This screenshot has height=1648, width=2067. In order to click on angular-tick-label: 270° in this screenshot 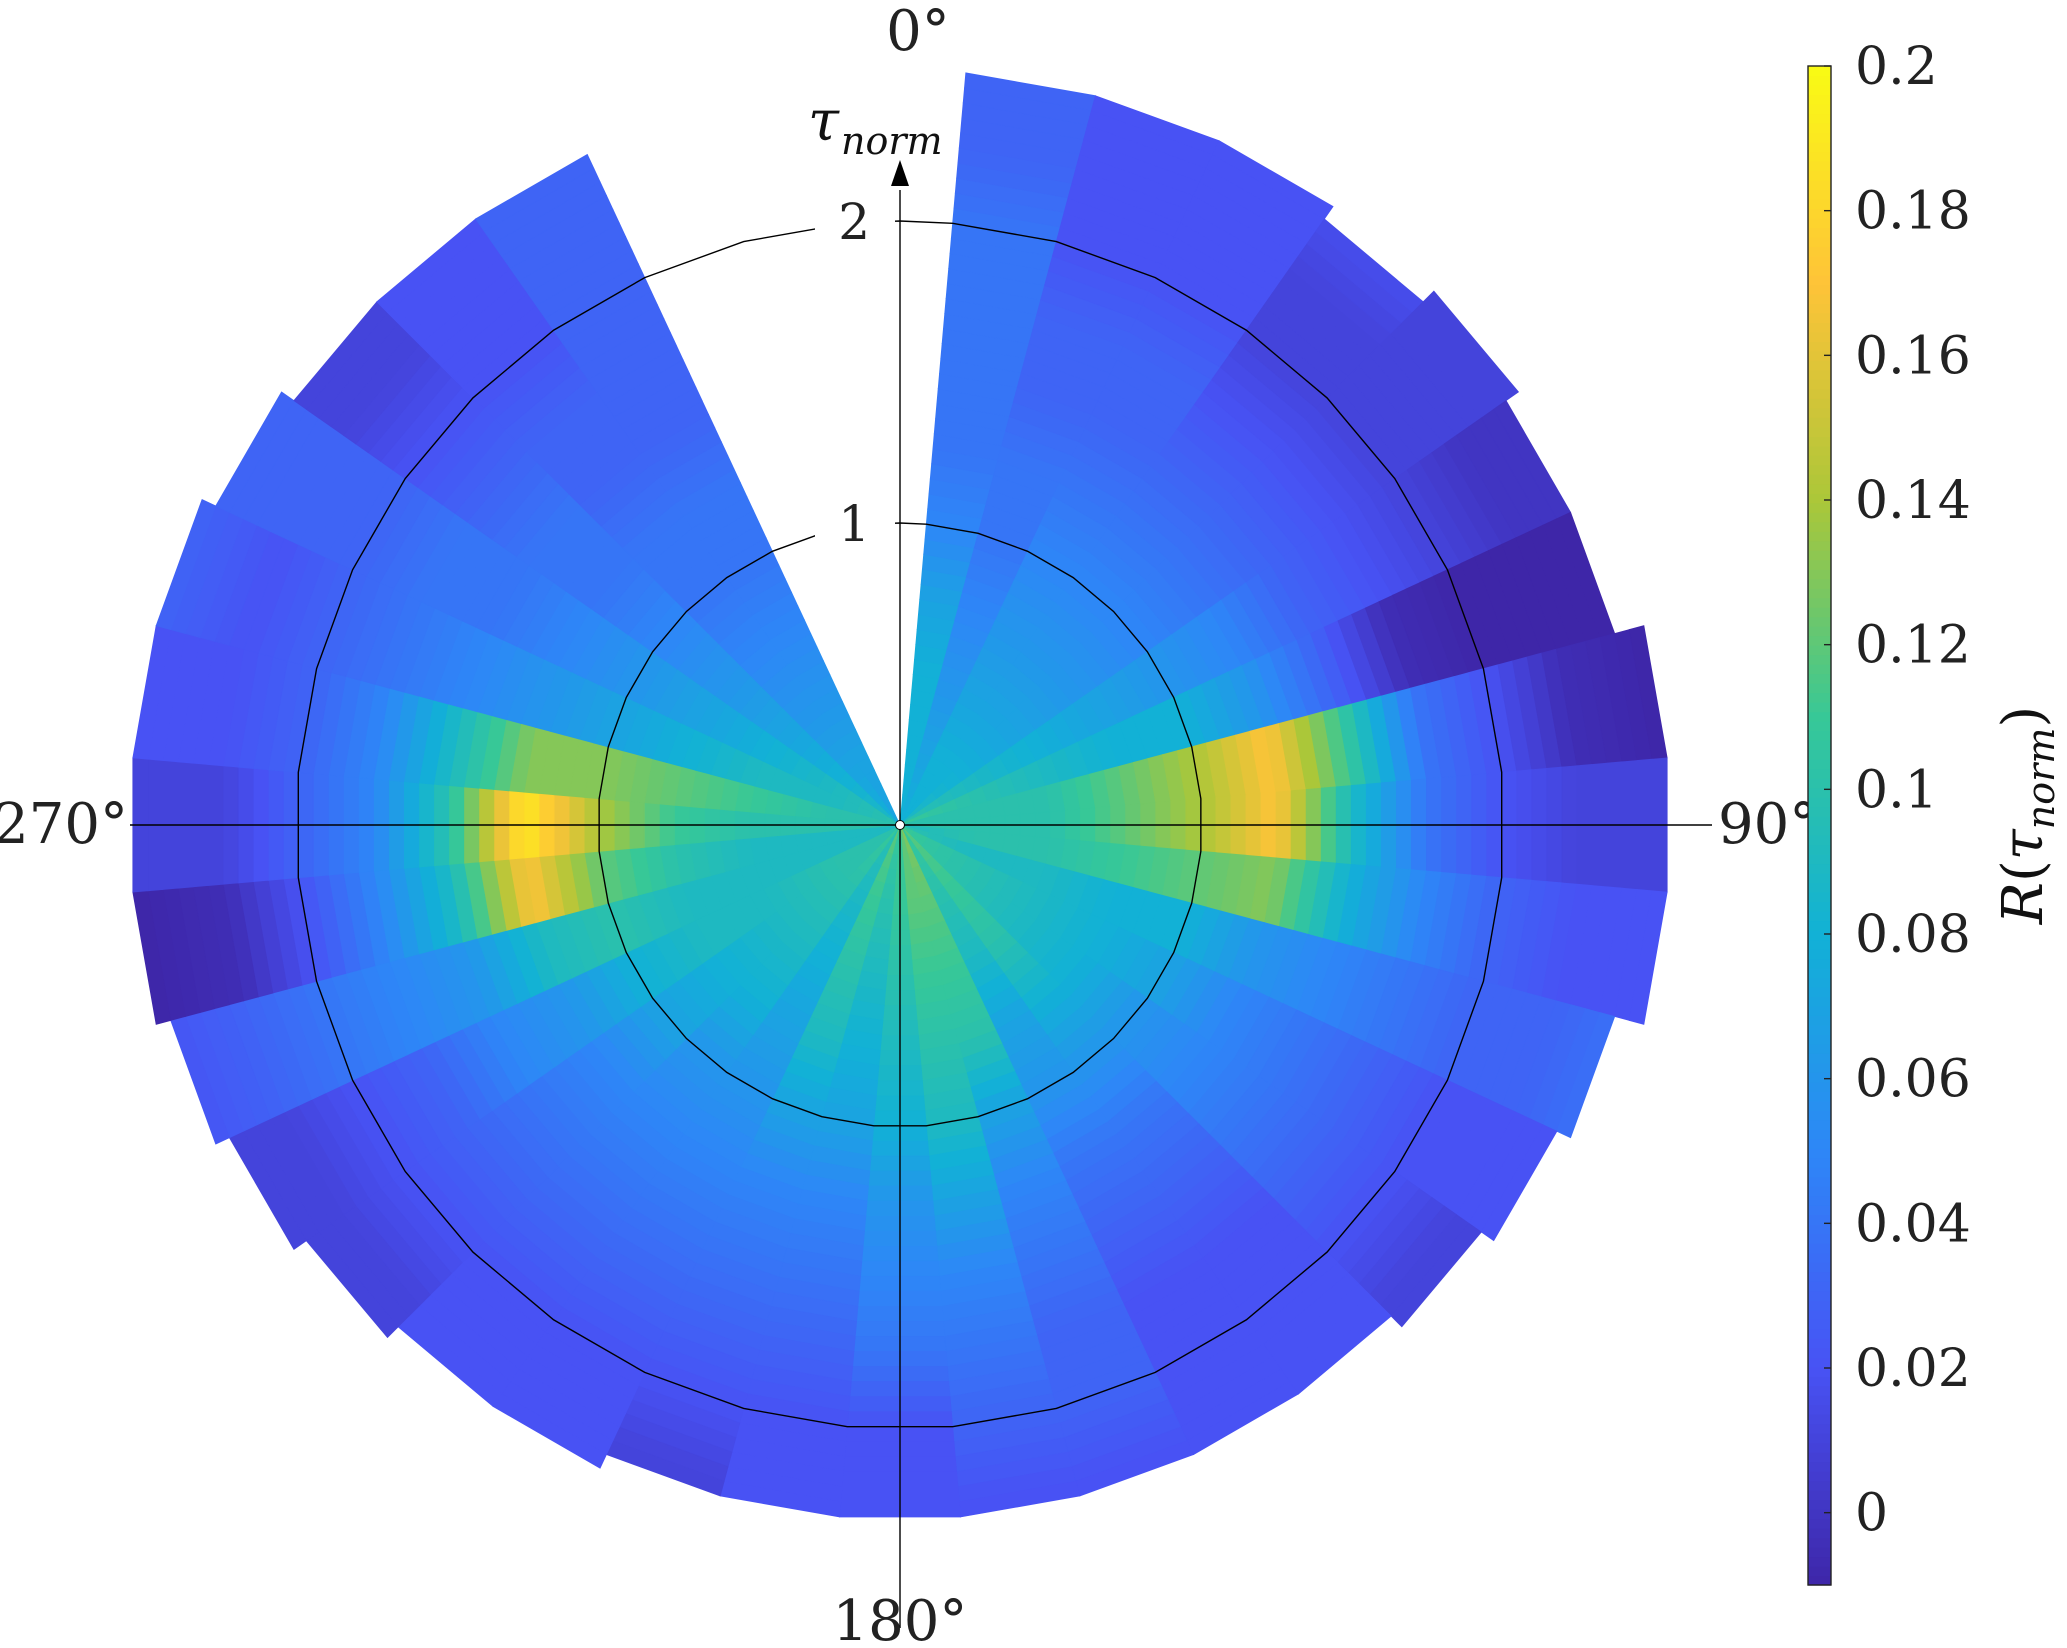, I will do `click(64, 824)`.